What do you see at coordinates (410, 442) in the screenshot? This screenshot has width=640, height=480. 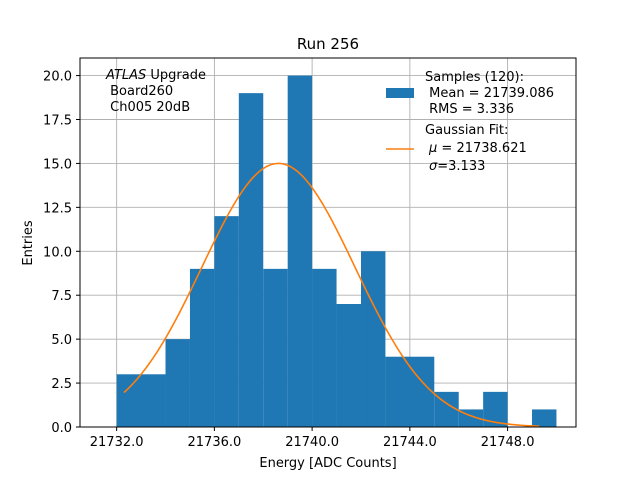 I see `x-tick-label: 21744.0` at bounding box center [410, 442].